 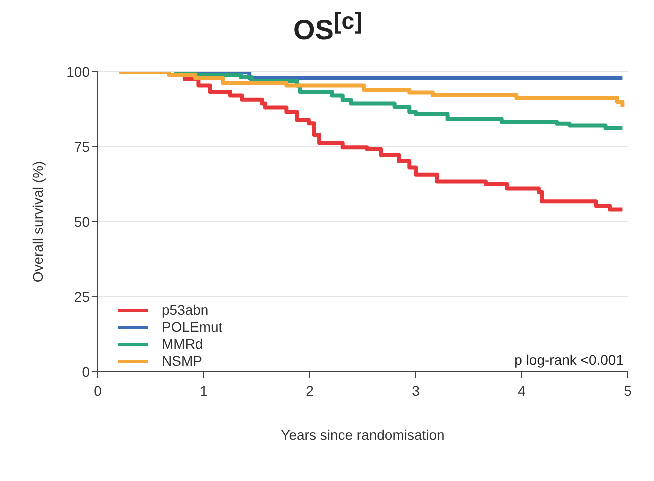 I want to click on y-tick-label: 75, so click(x=82, y=146).